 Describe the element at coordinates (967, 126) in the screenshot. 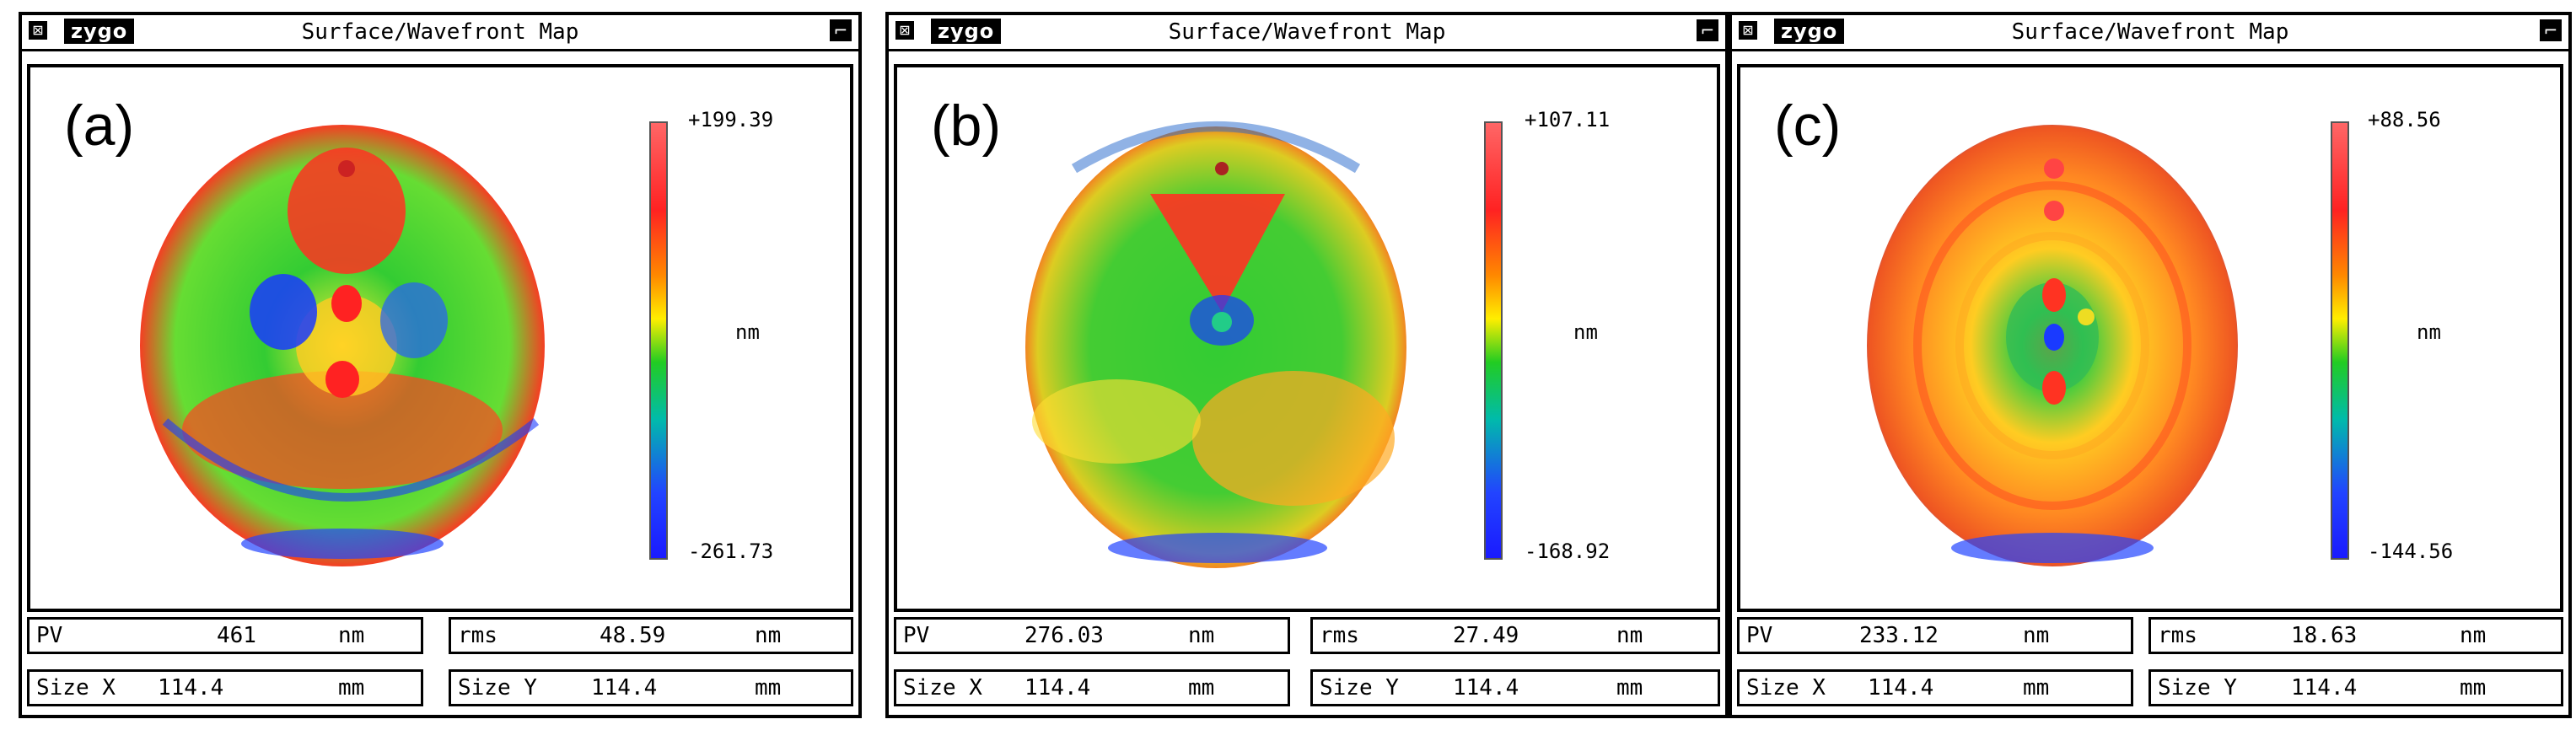

I see `panel-label: (b)` at that location.